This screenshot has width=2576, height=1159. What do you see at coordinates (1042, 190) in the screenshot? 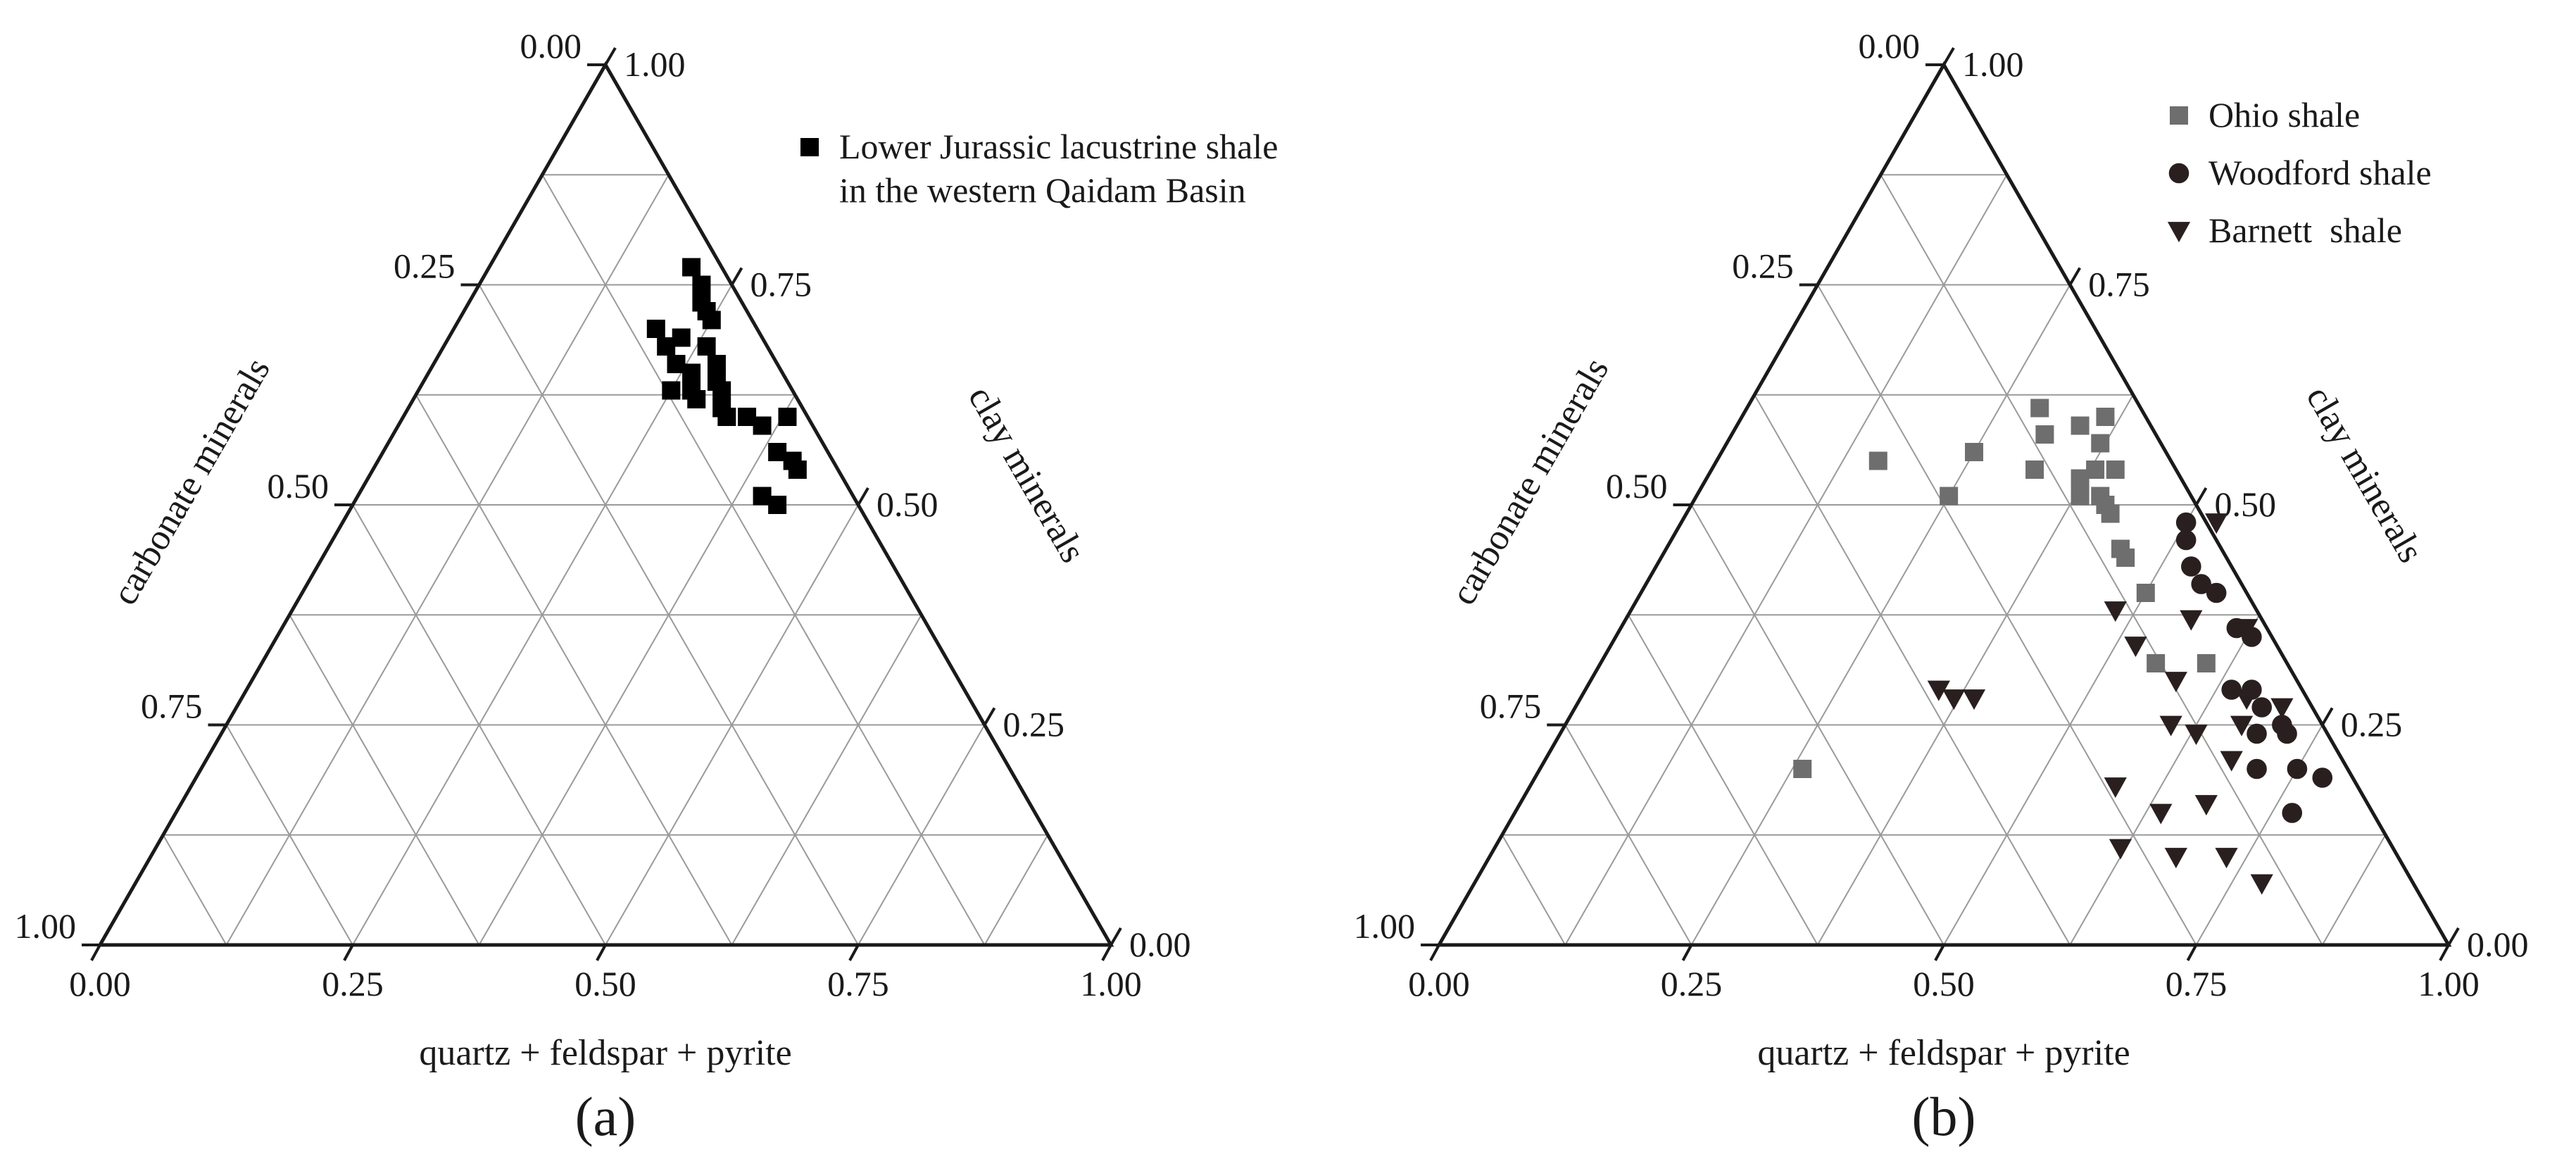
I see `legend-label: in the western Qaidam Basin` at bounding box center [1042, 190].